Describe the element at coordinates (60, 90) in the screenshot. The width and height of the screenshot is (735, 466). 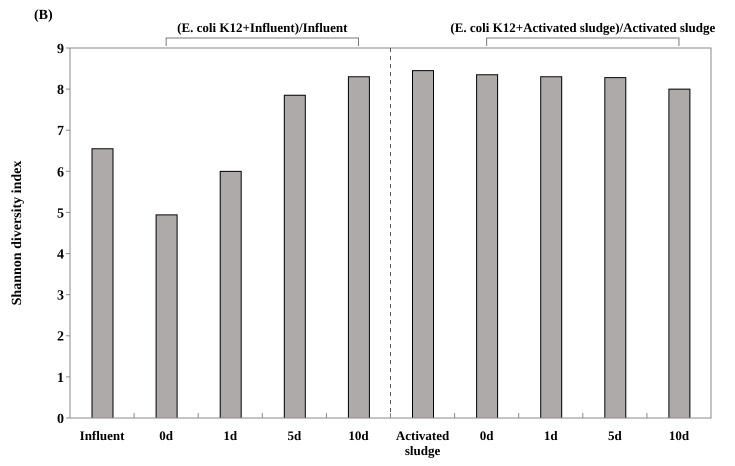
I see `y-tick-label: 8` at that location.